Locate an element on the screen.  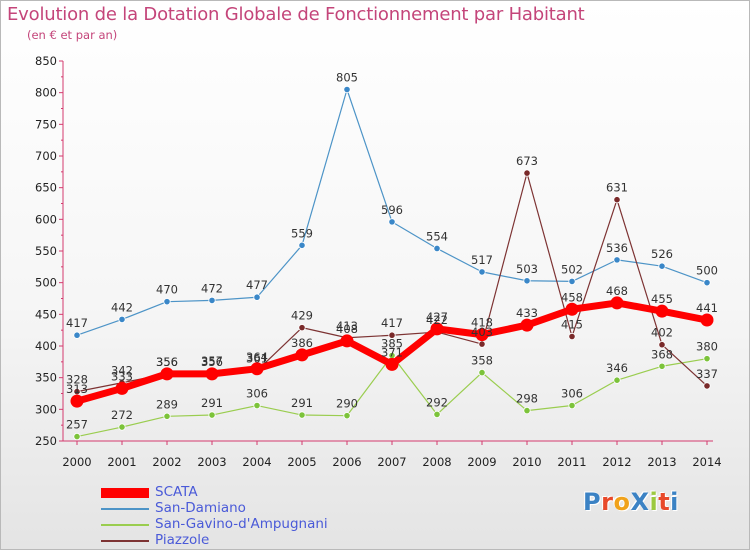
data-label-san-damiano: 502 is located at coordinates (572, 269).